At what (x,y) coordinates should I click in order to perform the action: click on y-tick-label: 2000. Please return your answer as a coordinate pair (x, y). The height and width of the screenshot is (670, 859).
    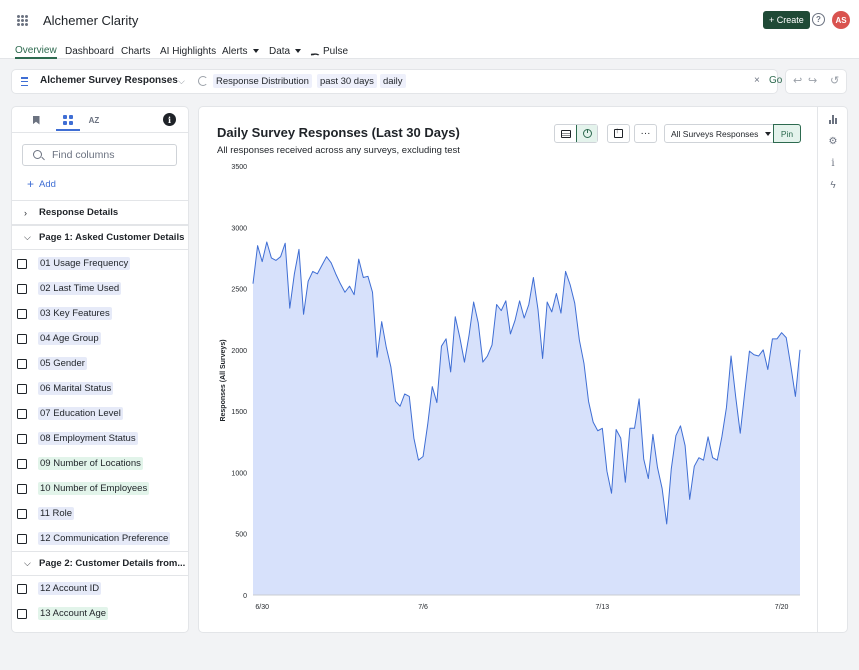
    Looking at the image, I should click on (239, 351).